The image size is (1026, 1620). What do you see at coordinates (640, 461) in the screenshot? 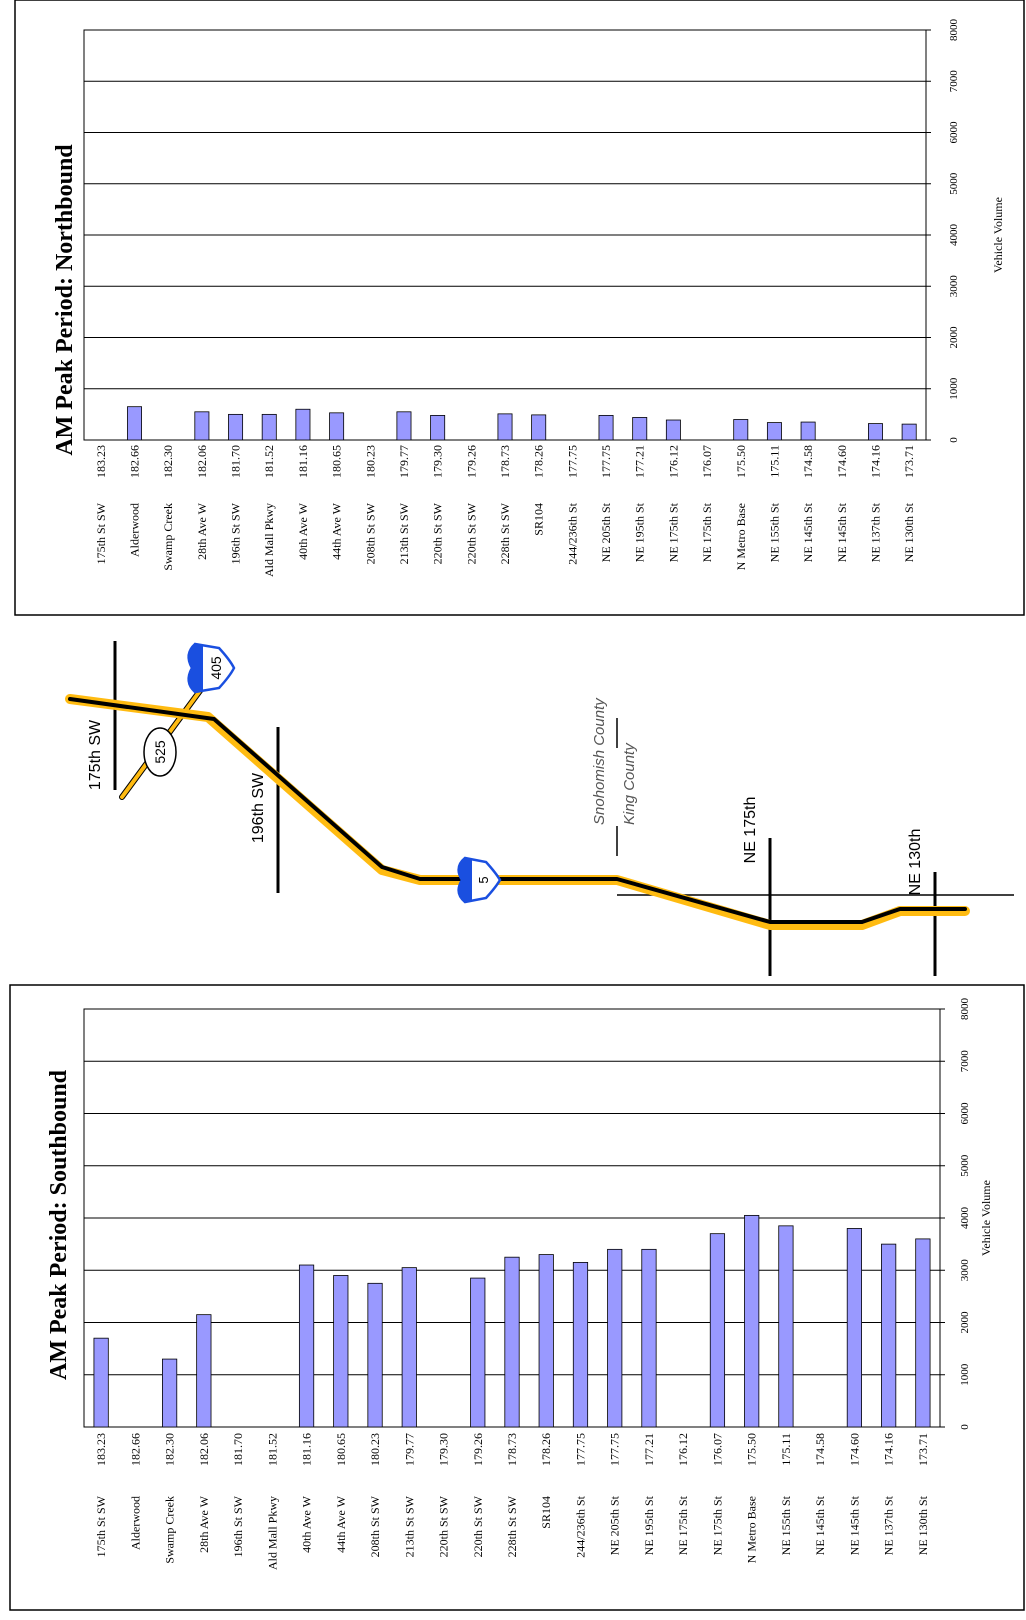
I see `north-milepost-label: 177.21` at bounding box center [640, 461].